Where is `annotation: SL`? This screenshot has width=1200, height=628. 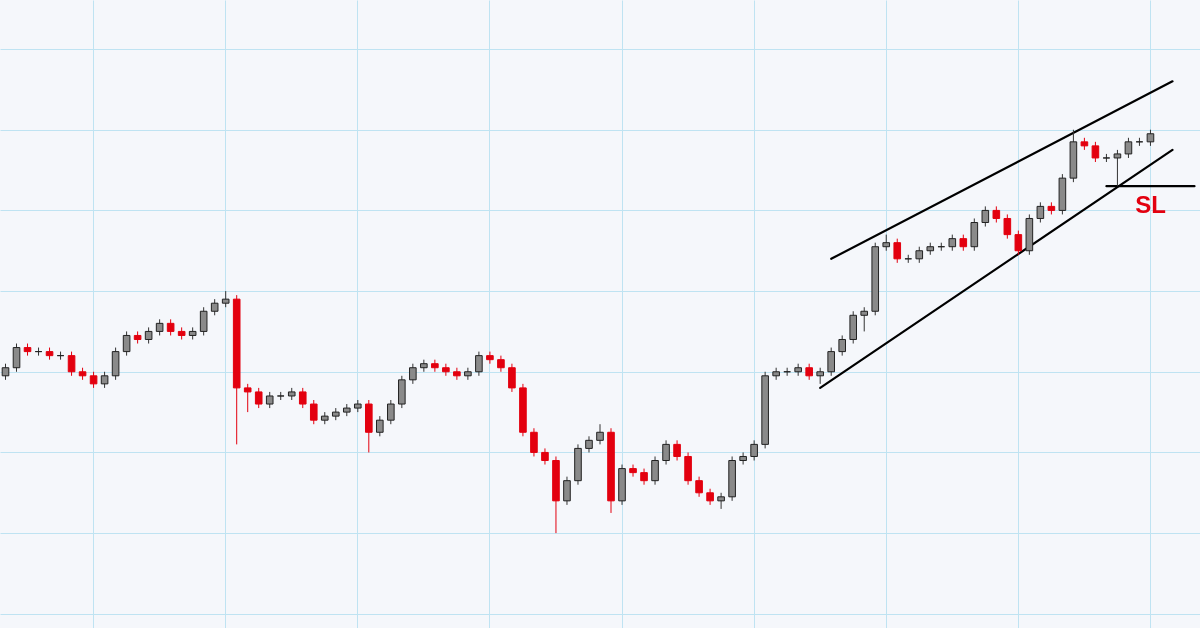
annotation: SL is located at coordinates (1150, 205).